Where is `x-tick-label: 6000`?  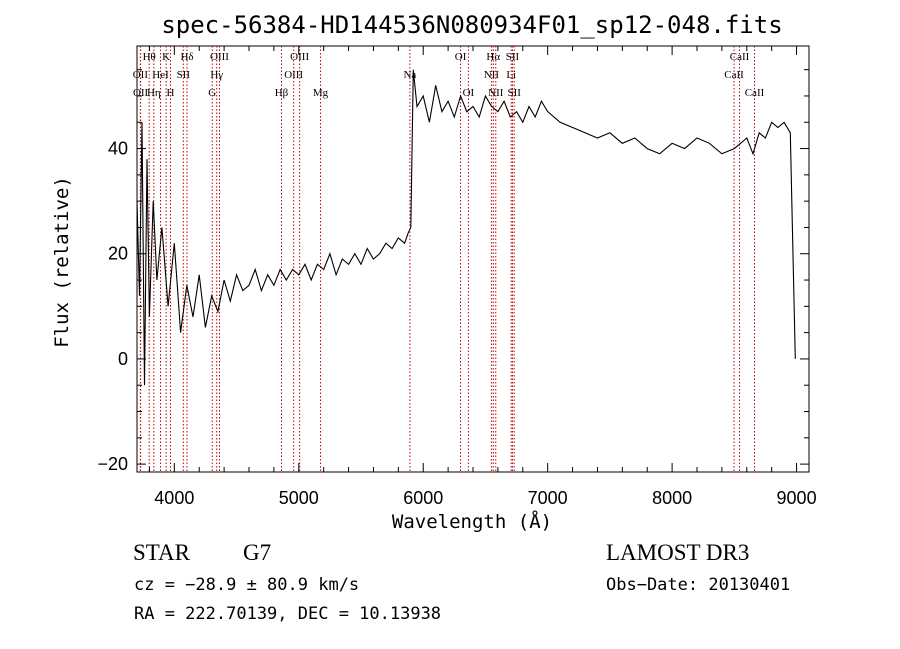
x-tick-label: 6000 is located at coordinates (423, 498).